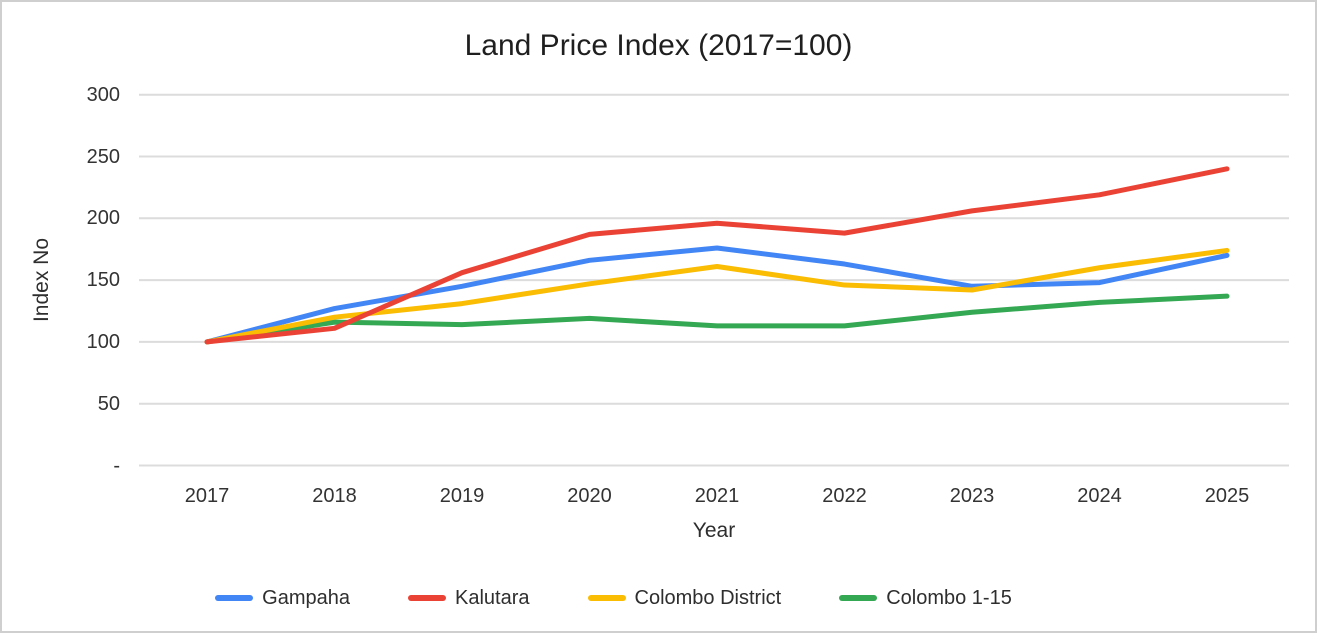  I want to click on legend-item-colombo-1-15: Colombo 1-15, so click(925, 598).